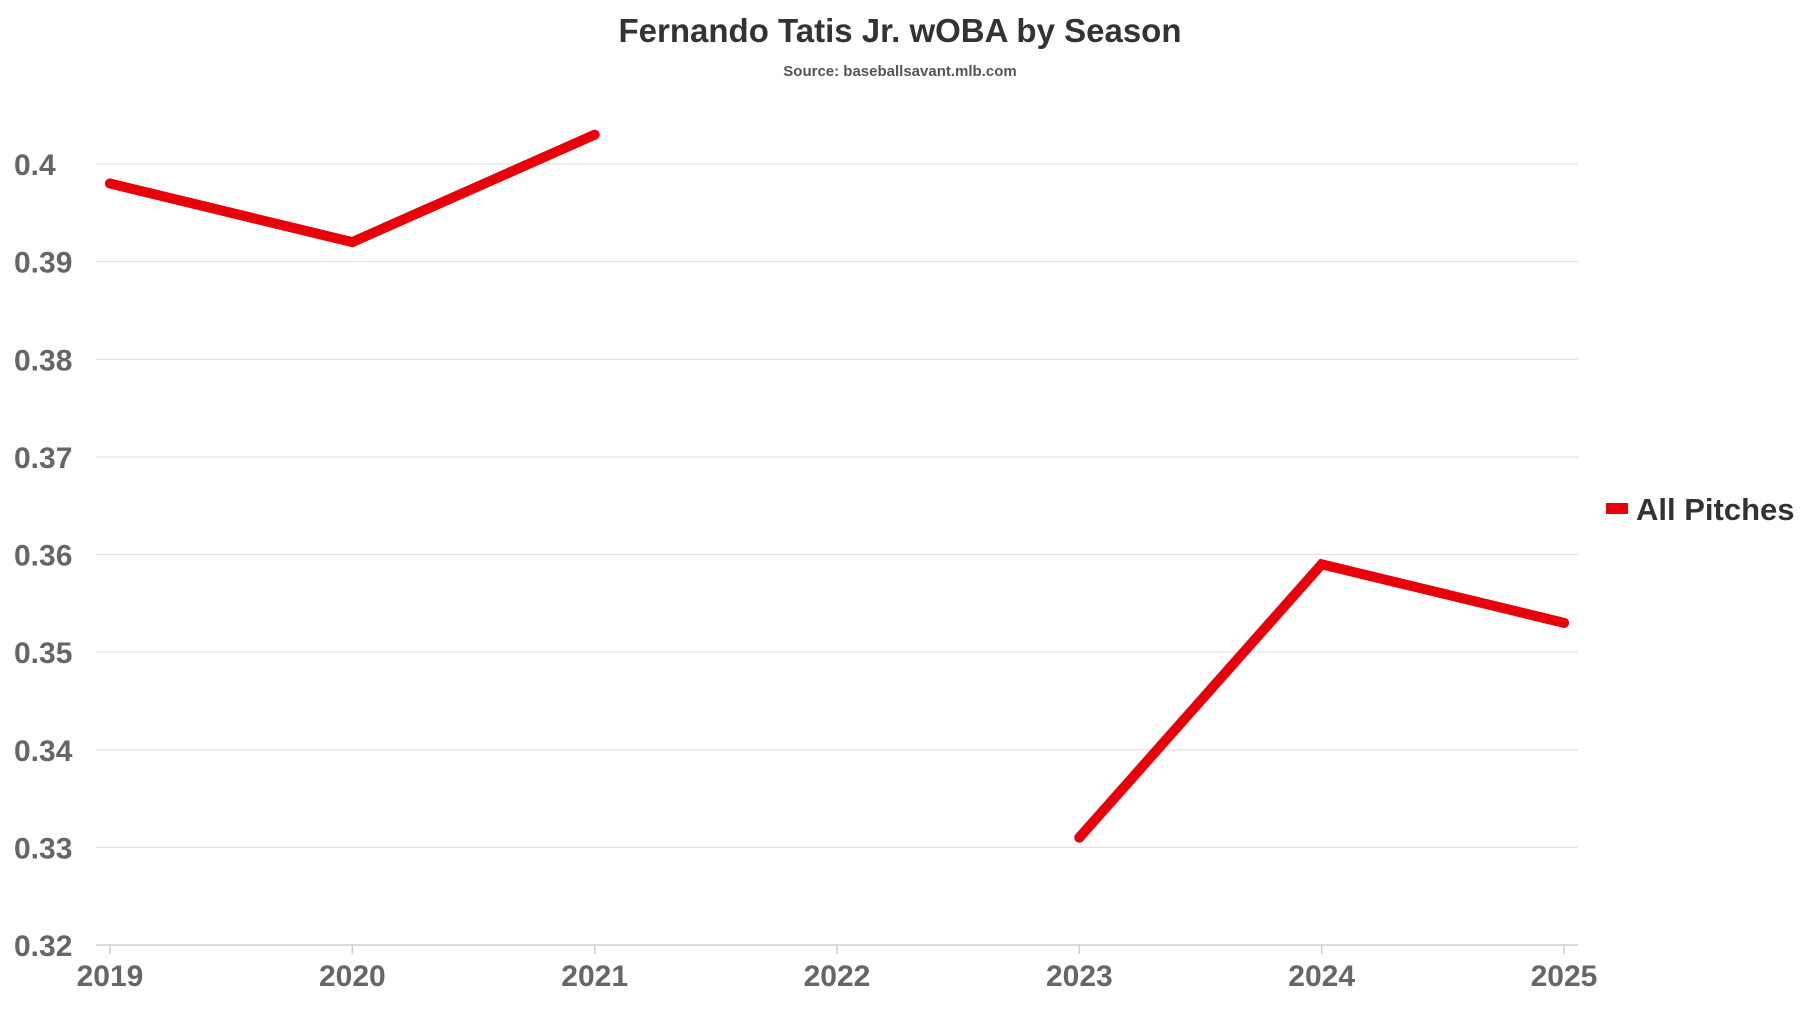 This screenshot has height=1013, width=1800. I want to click on y-tick-label: 0.4, so click(35, 165).